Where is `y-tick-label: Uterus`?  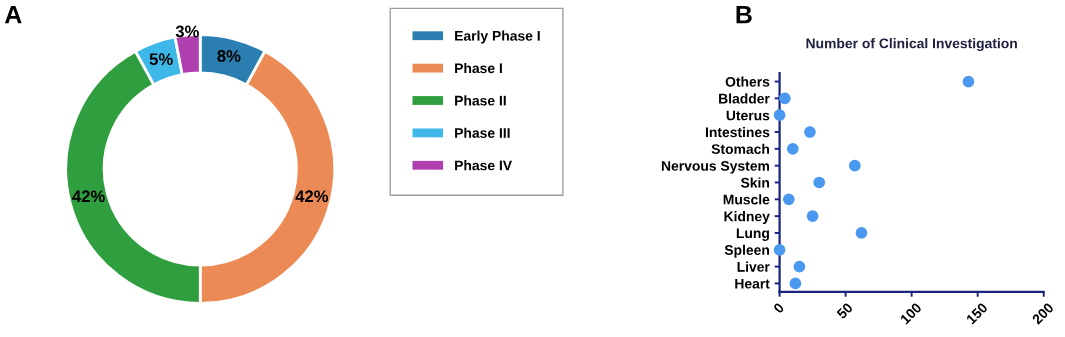
y-tick-label: Uterus is located at coordinates (748, 115).